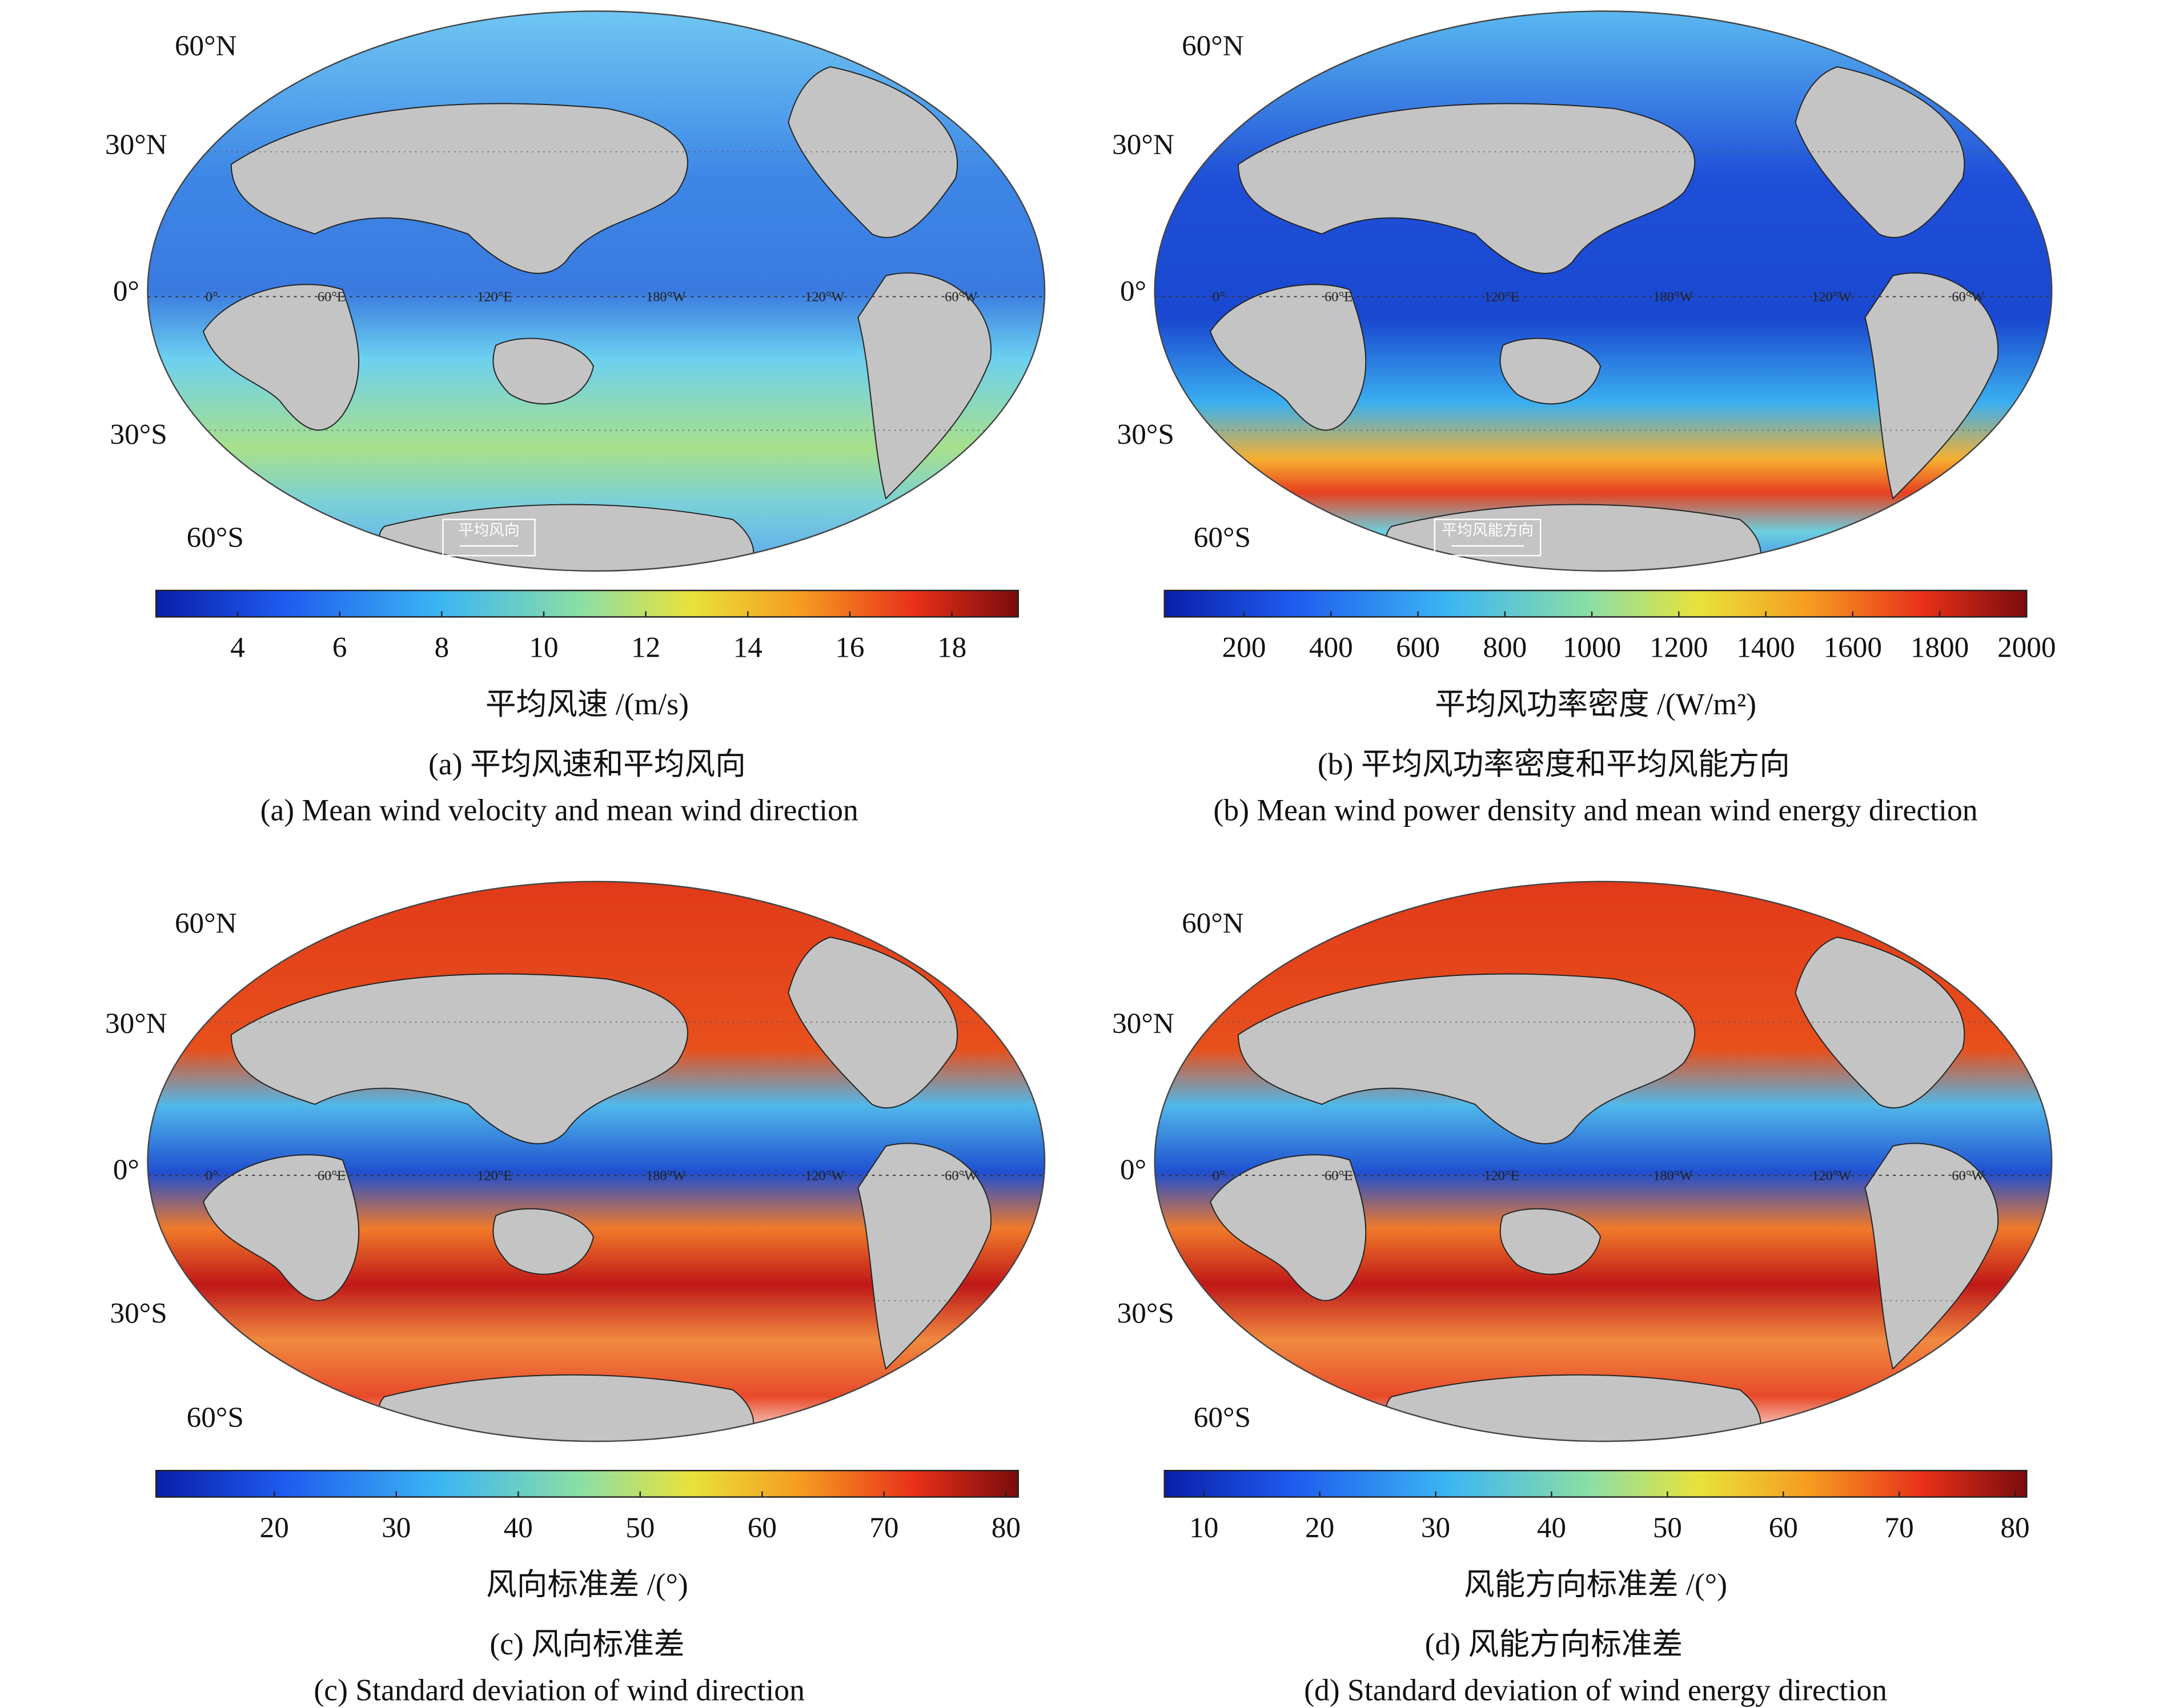  Describe the element at coordinates (1505, 648) in the screenshot. I see `colorbar-tick-label: 800` at that location.